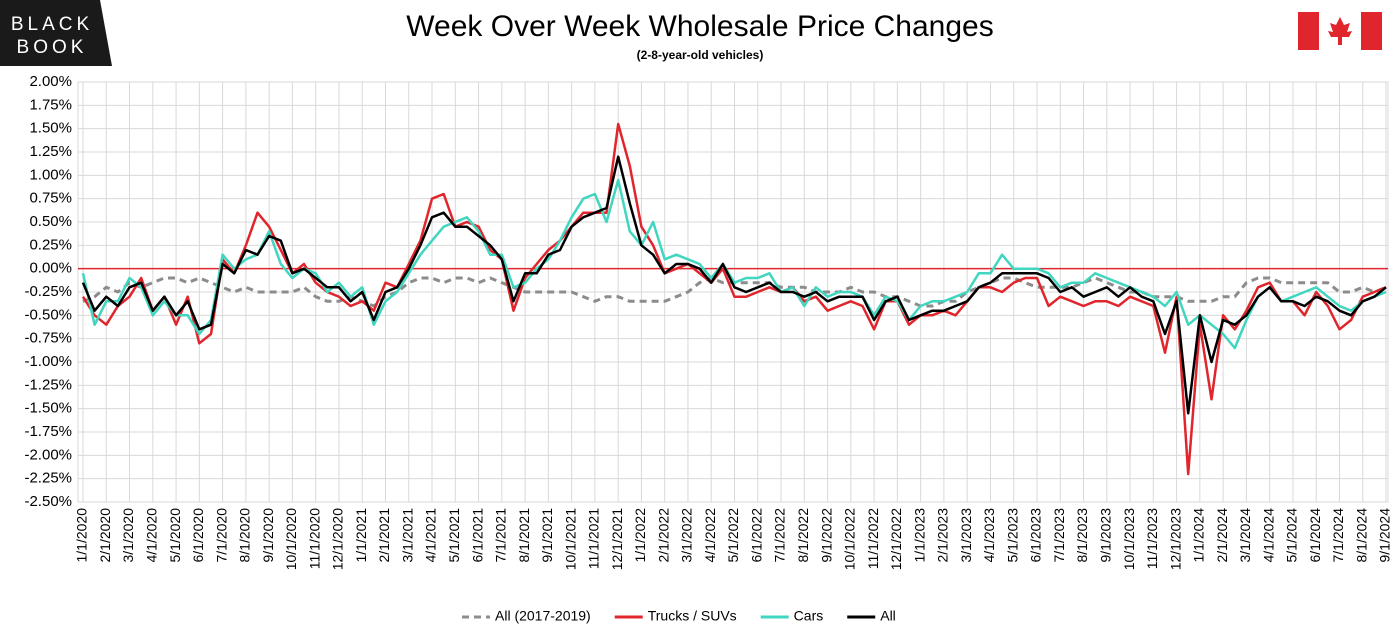 The image size is (1400, 639). What do you see at coordinates (454, 535) in the screenshot?
I see `x-tick-label: 5/1/2021` at bounding box center [454, 535].